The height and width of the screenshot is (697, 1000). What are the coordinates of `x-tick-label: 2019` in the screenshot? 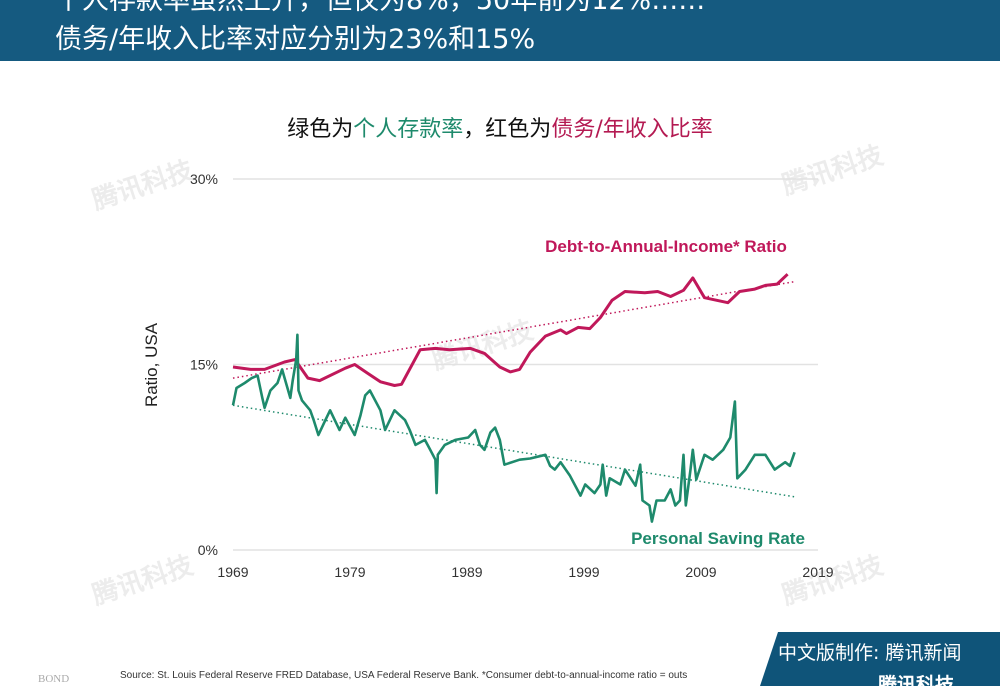 It's located at (817, 572).